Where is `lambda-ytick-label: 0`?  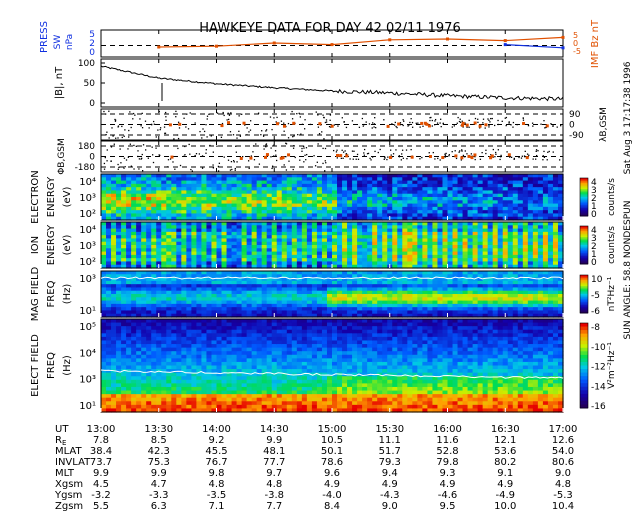 lambda-ytick-label: 0 is located at coordinates (572, 126).